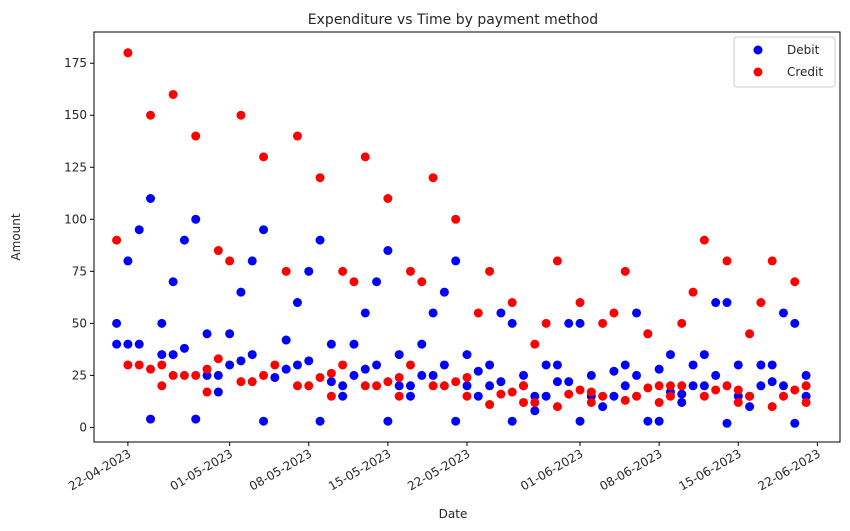 The width and height of the screenshot is (850, 531). Describe the element at coordinates (79, 323) in the screenshot. I see `y-tick-label: 50` at that location.